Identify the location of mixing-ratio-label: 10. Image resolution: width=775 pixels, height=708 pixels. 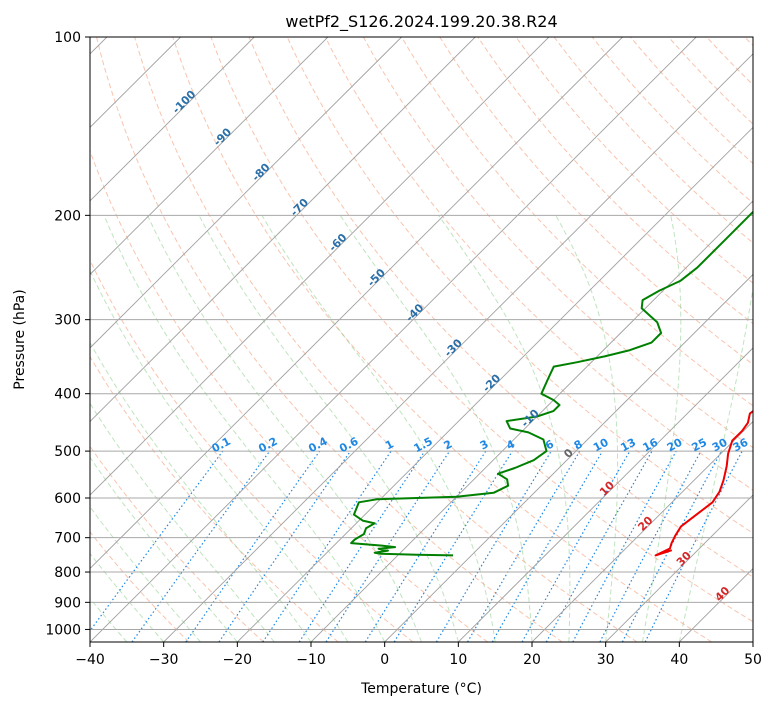
(601, 445).